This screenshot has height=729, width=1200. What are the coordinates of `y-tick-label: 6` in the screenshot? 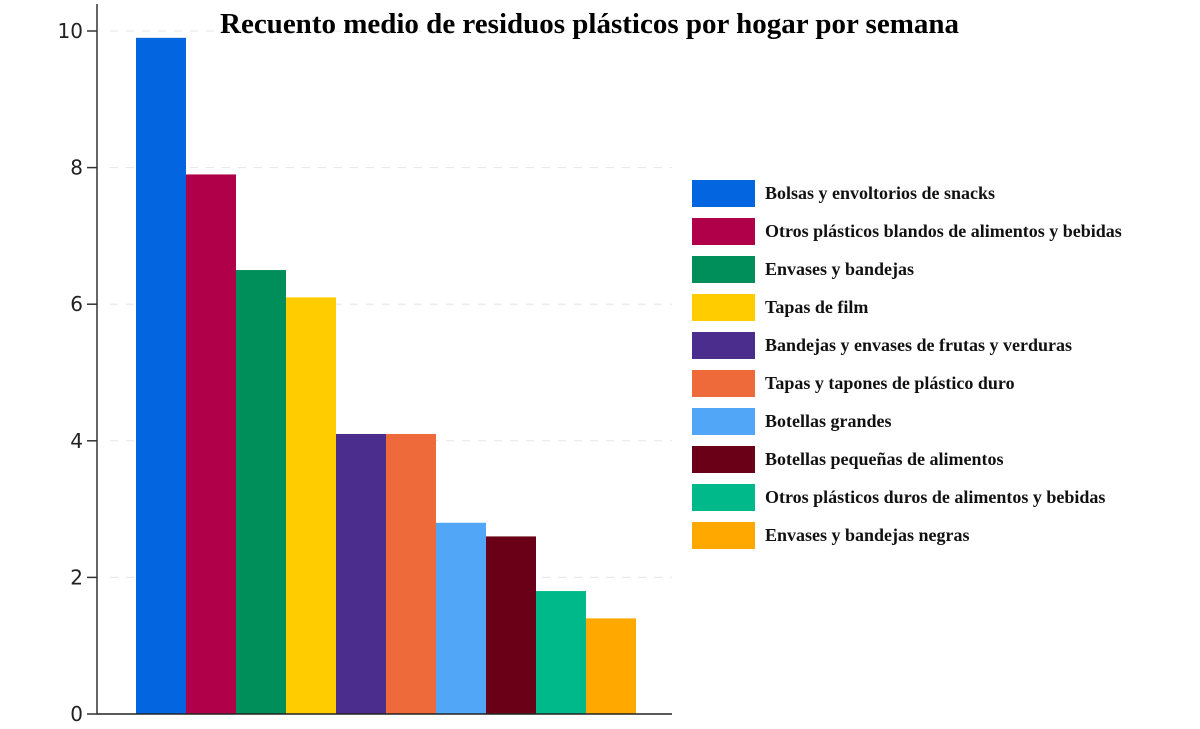 It's located at (76, 304).